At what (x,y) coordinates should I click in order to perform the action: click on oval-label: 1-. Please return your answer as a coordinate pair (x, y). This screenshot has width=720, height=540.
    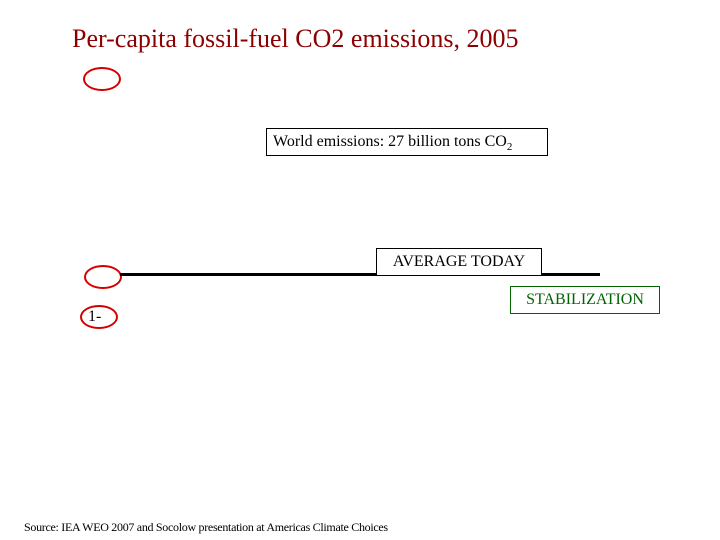
    Looking at the image, I should click on (95, 316).